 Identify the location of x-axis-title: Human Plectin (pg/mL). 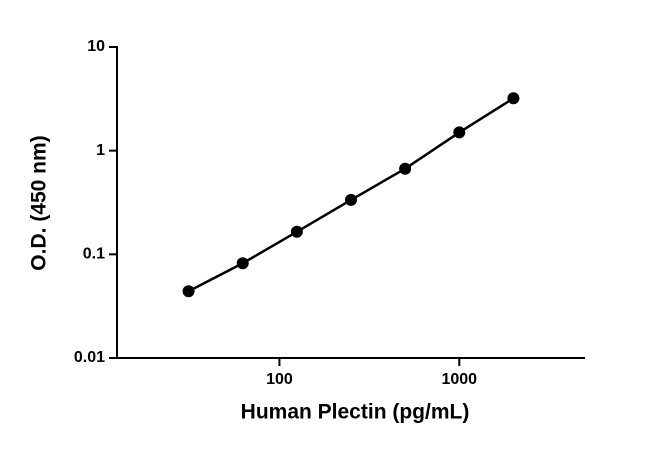
(355, 412).